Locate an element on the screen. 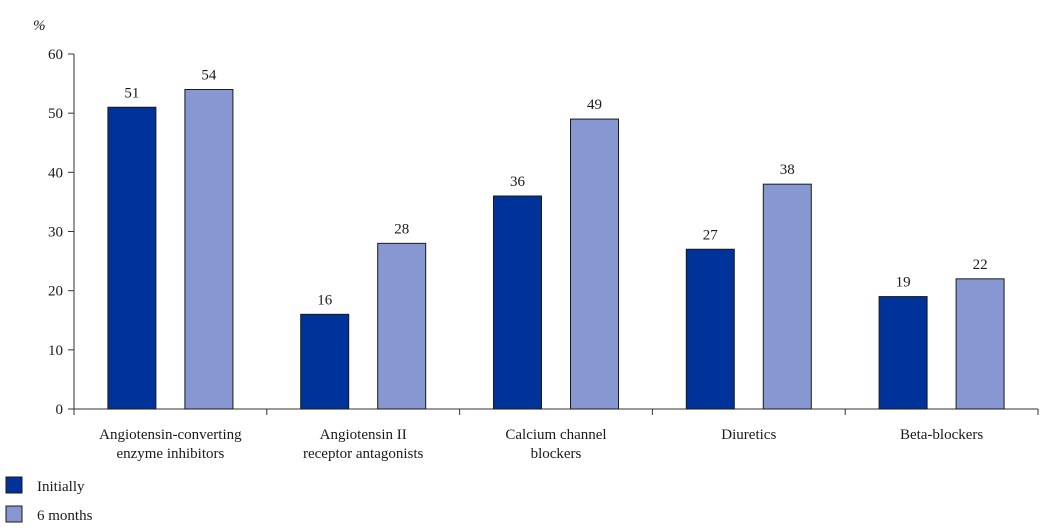 This screenshot has height=532, width=1049. category-label-line: Calcium channel is located at coordinates (555, 435).